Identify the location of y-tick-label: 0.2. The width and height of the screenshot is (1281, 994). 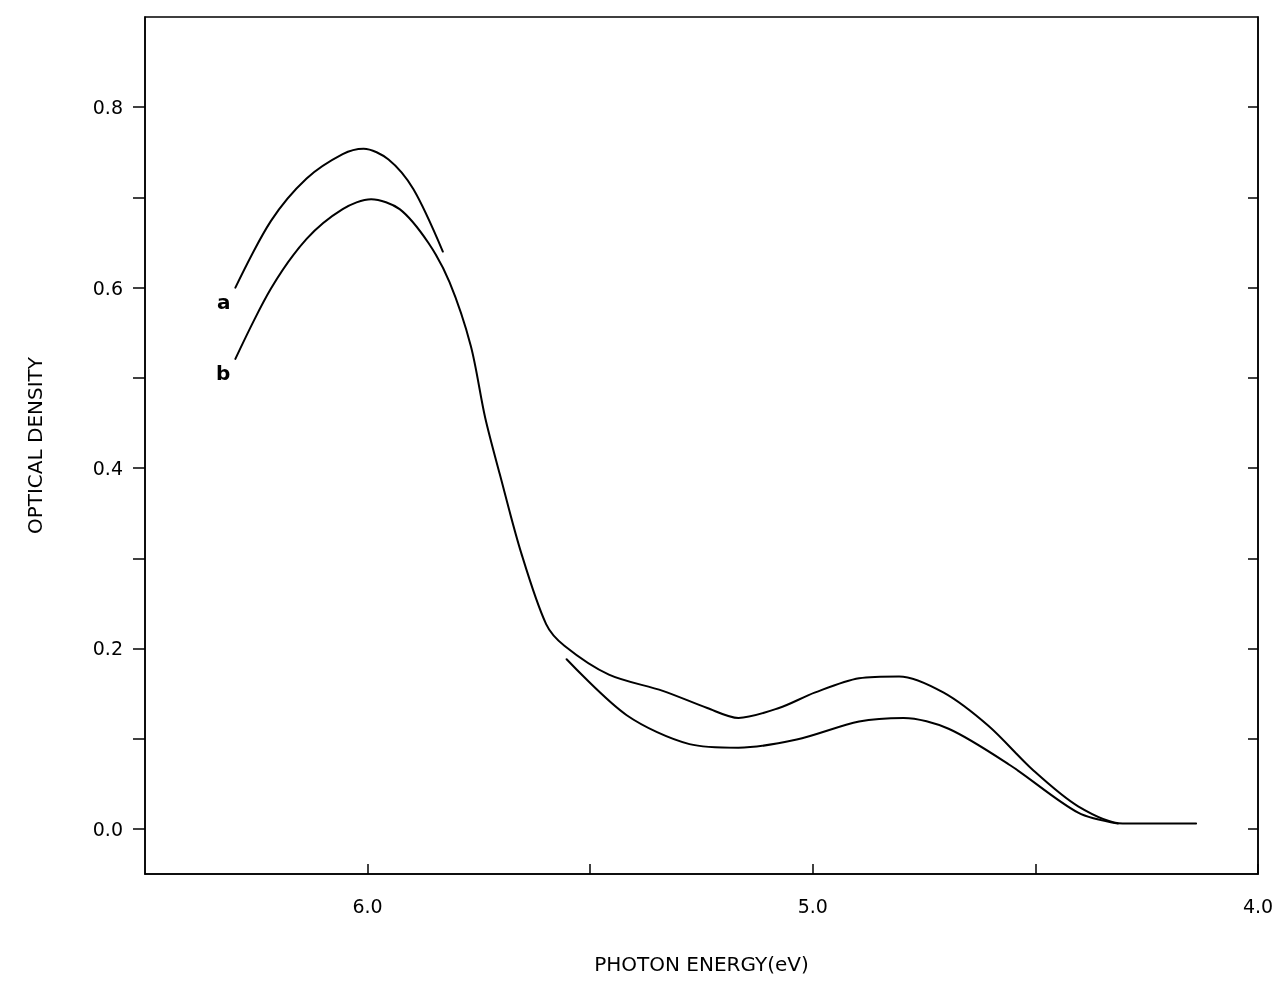
(107, 648).